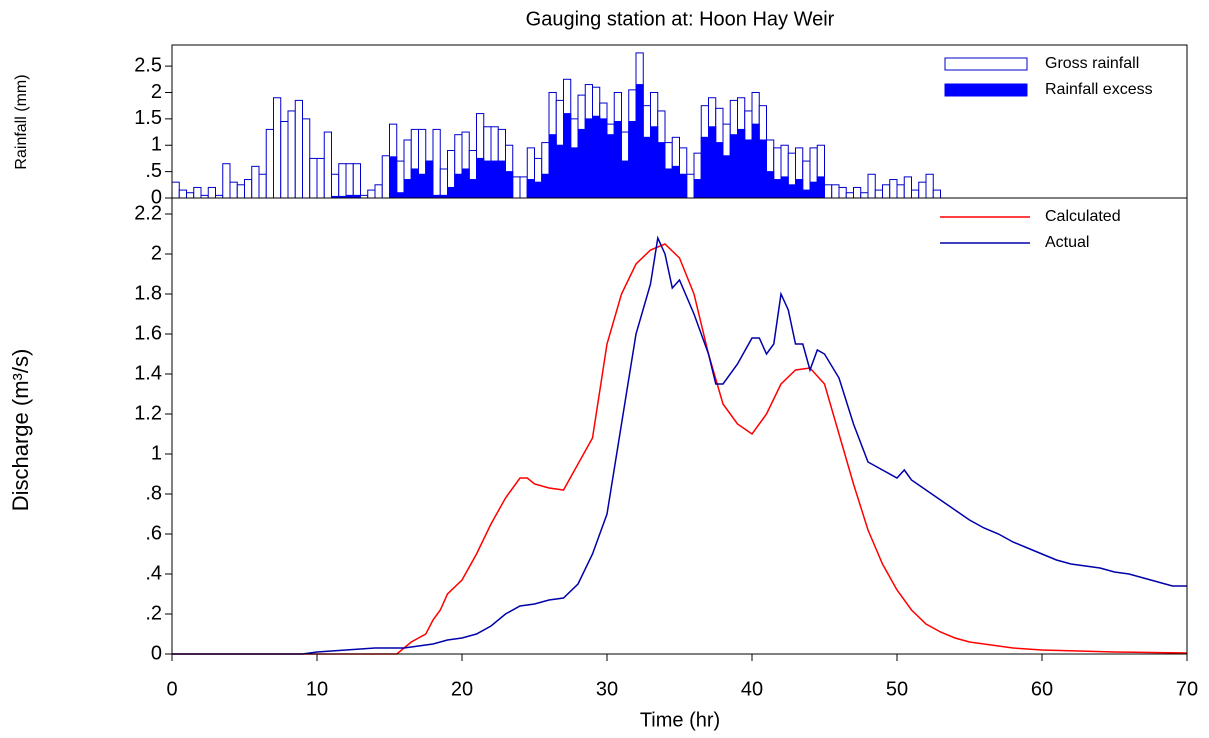 Image resolution: width=1209 pixels, height=738 pixels. Describe the element at coordinates (986, 64) in the screenshot. I see `legend-swatch` at that location.